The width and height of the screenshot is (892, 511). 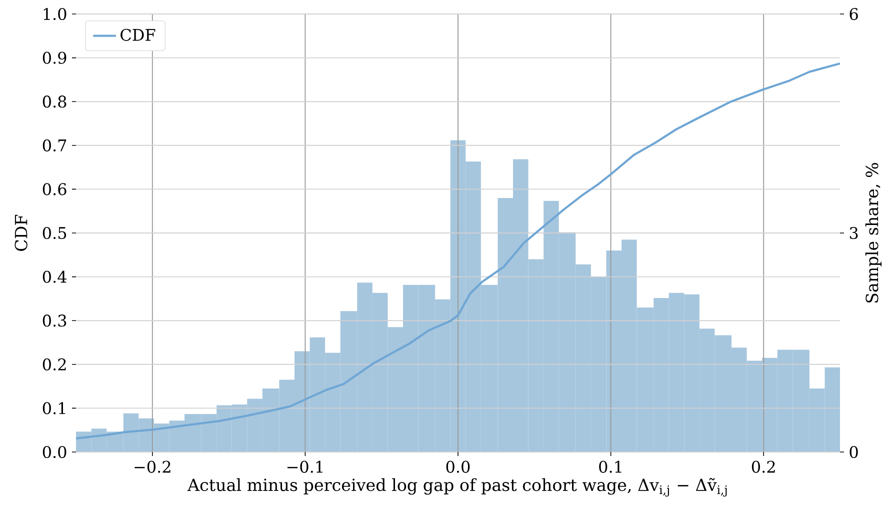 I want to click on legend-label: CDF, so click(x=138, y=34).